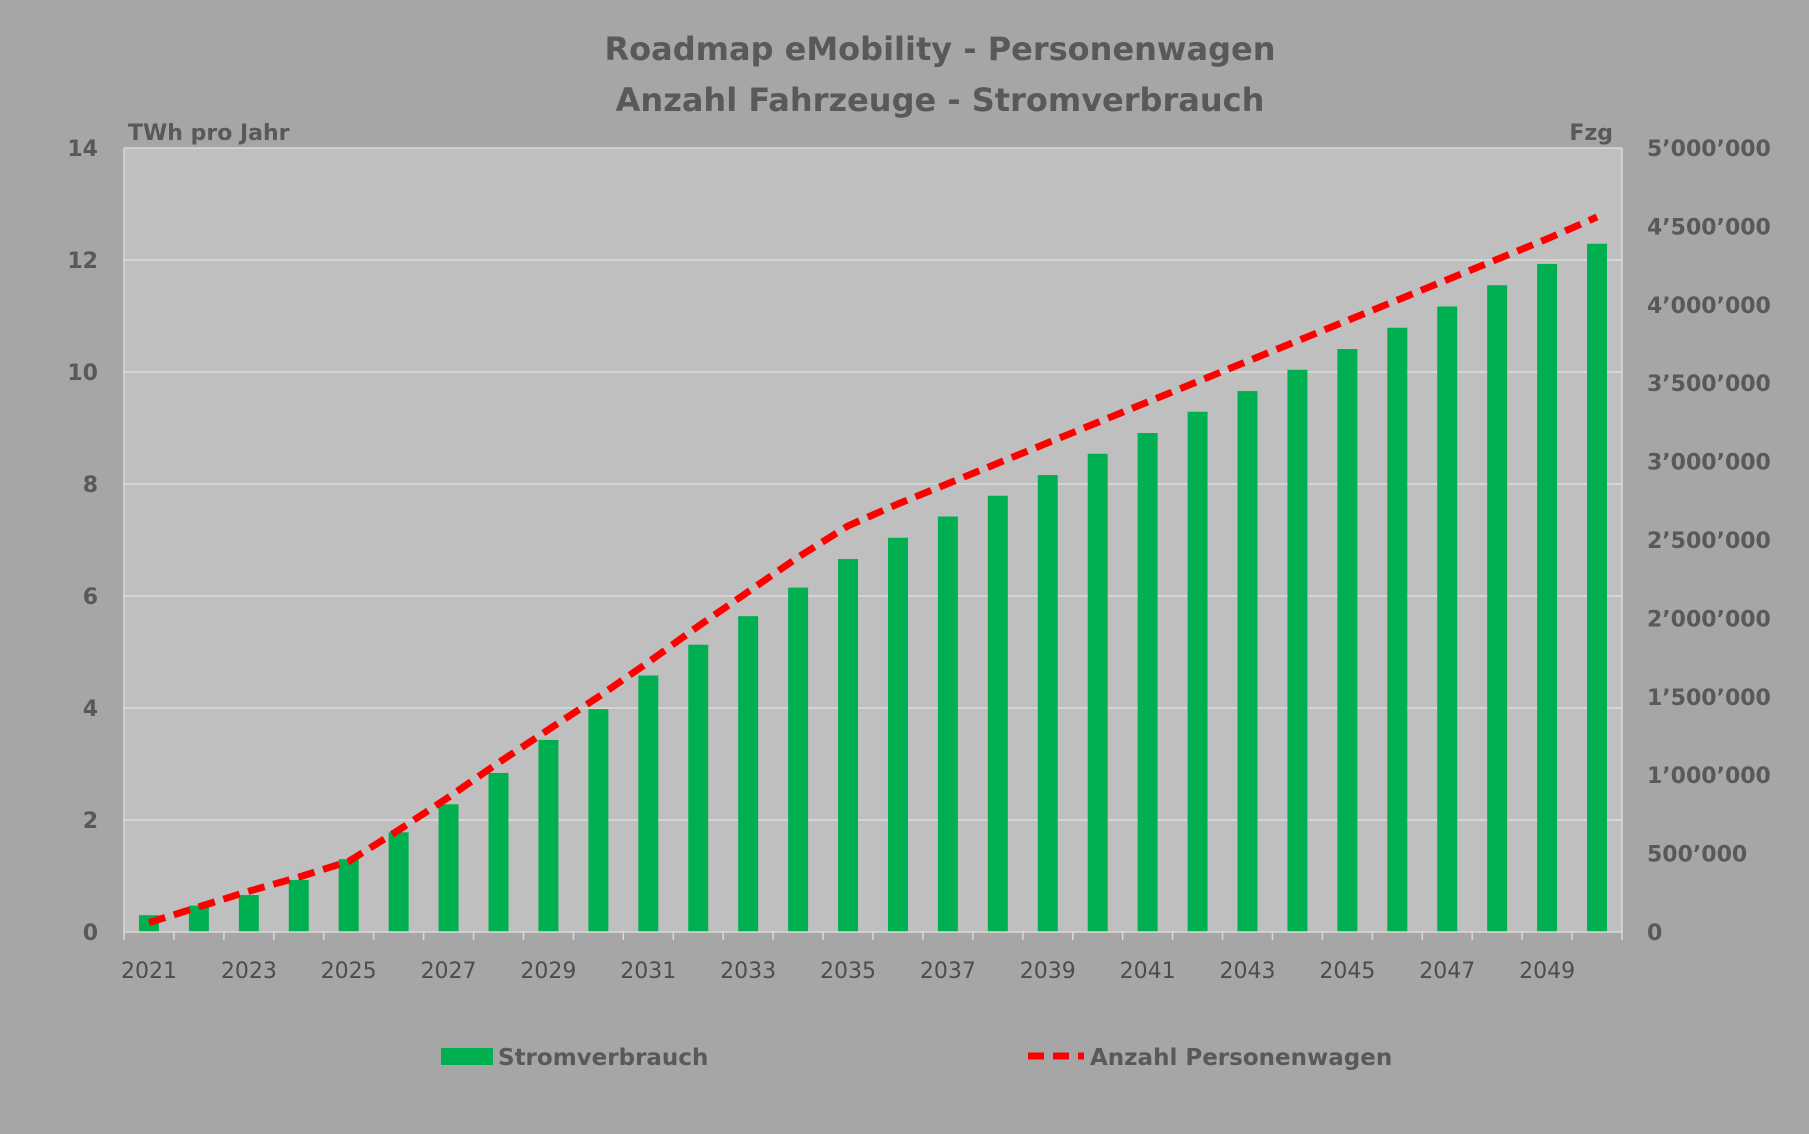 Image resolution: width=1809 pixels, height=1134 pixels. I want to click on left-tick-label-6: 6, so click(90, 597).